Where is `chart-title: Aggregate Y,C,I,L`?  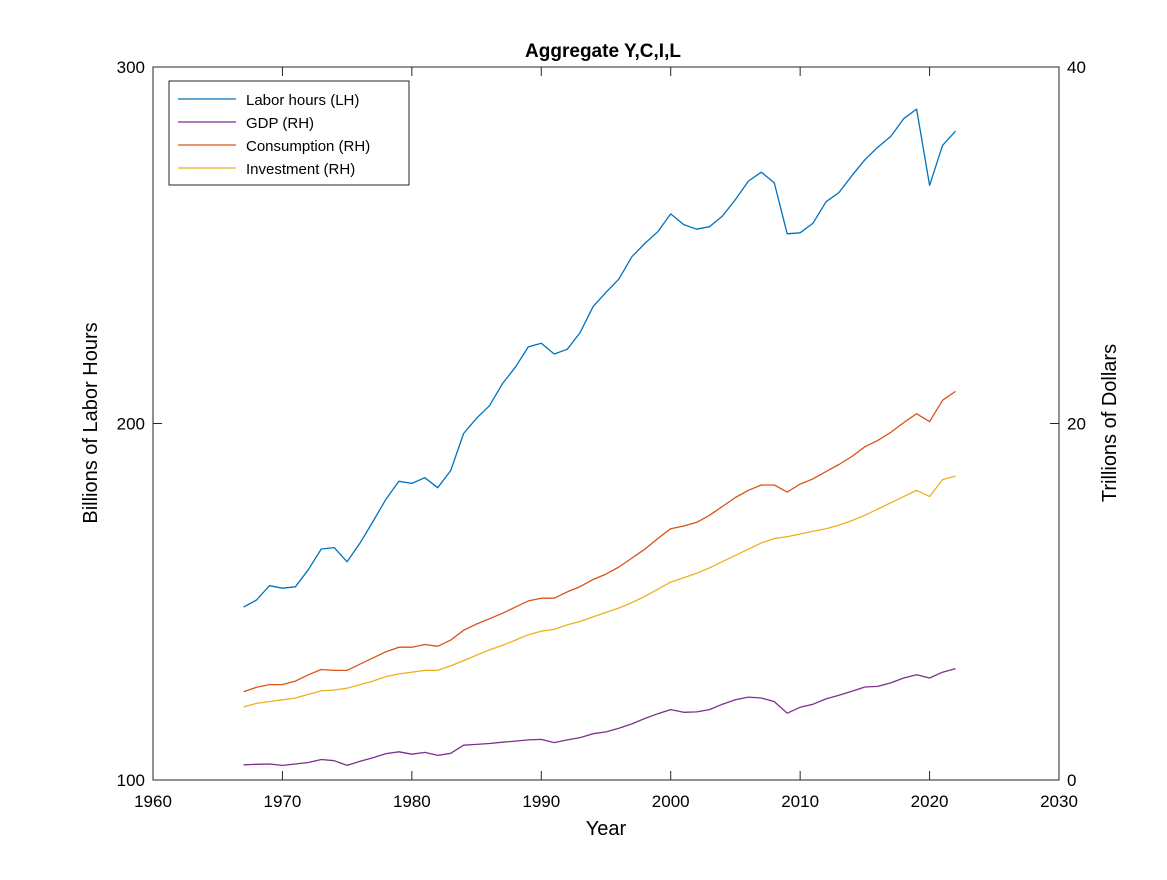
chart-title: Aggregate Y,C,I,L is located at coordinates (603, 51).